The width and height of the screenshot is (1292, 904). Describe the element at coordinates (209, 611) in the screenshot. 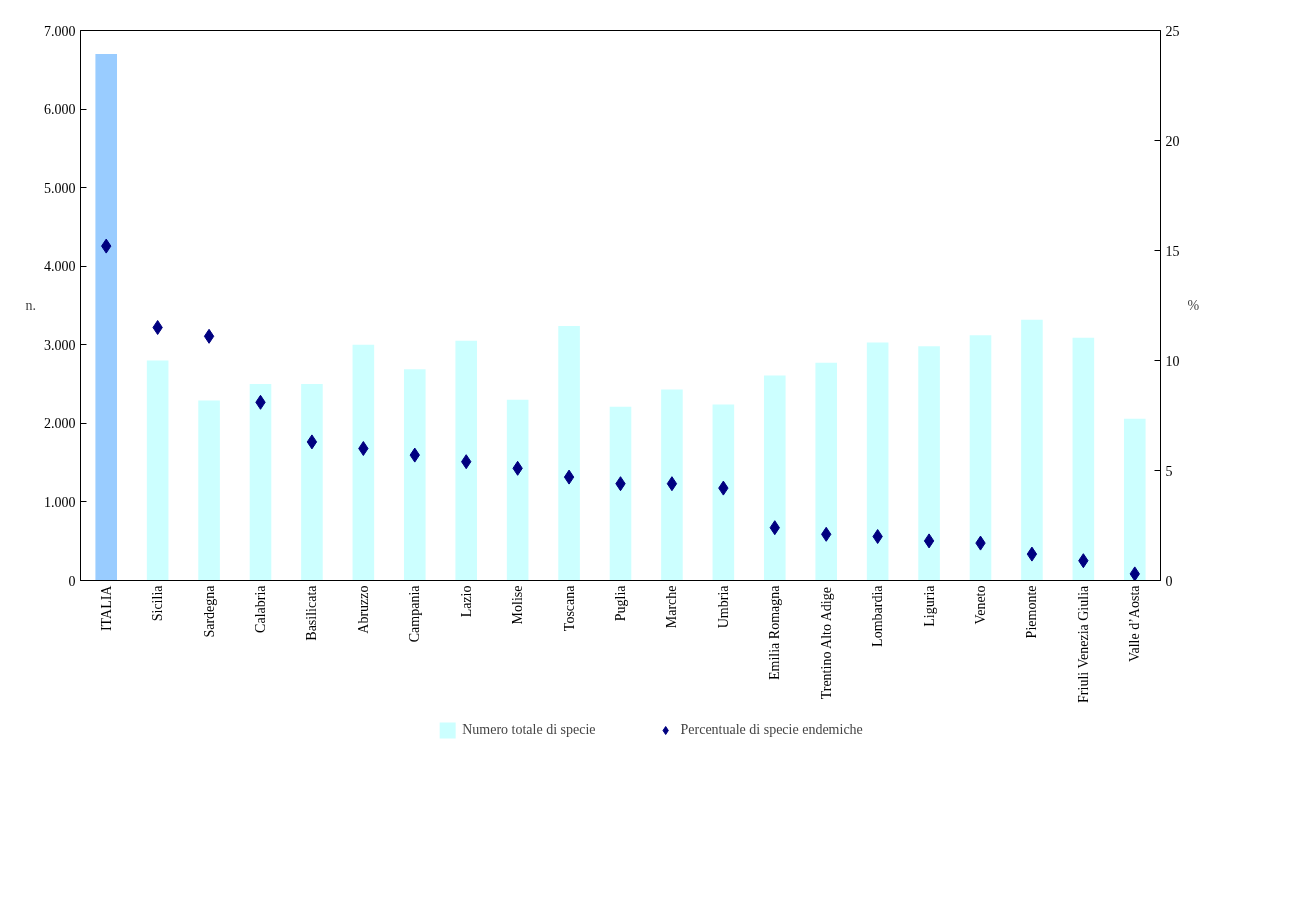

I see `x-tick-label: Sardegna` at that location.